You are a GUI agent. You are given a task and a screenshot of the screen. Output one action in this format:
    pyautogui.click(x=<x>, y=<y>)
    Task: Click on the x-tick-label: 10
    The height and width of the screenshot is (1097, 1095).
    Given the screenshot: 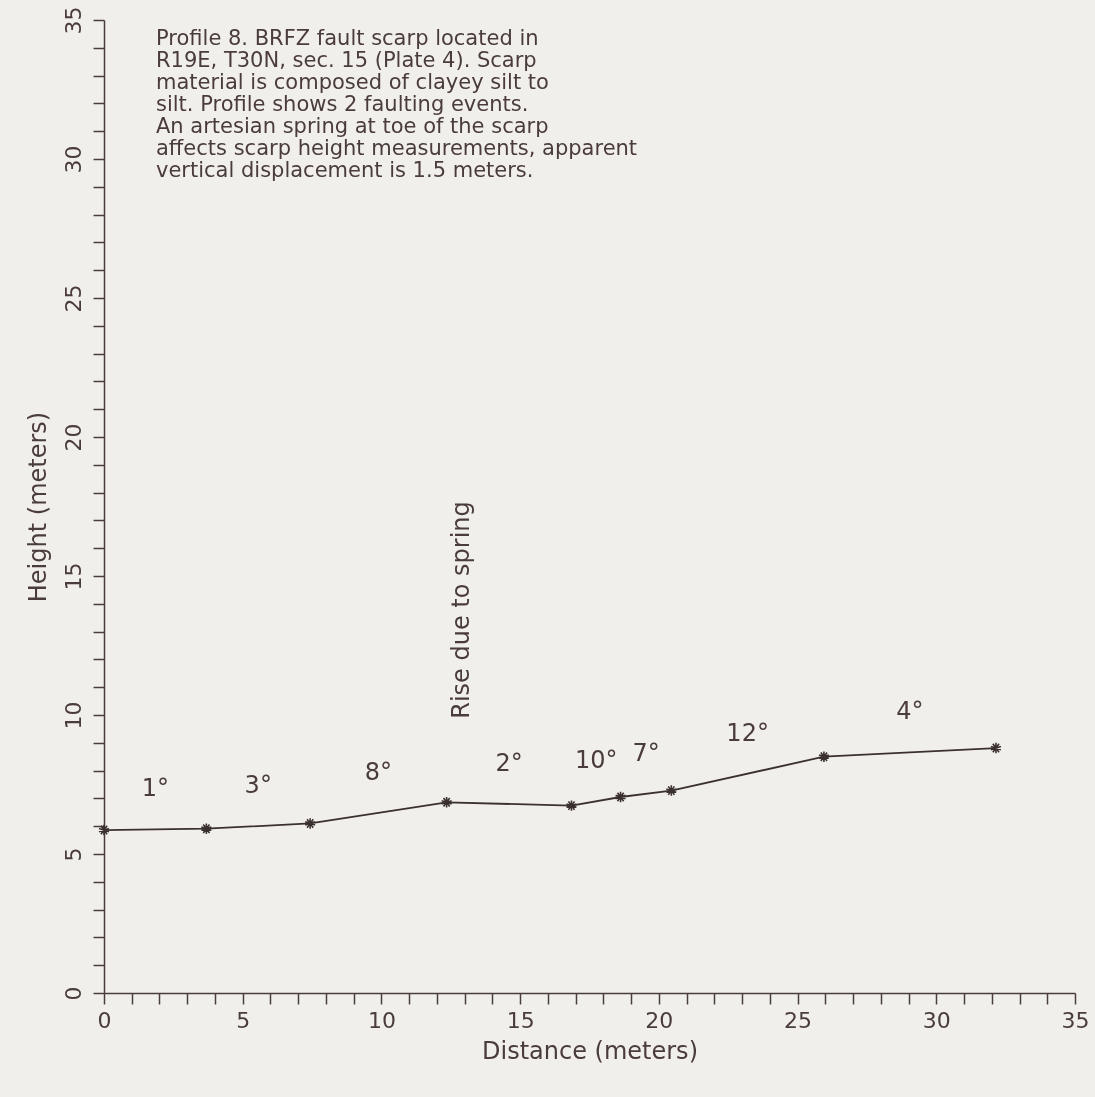 What is the action you would take?
    pyautogui.click(x=381, y=1020)
    